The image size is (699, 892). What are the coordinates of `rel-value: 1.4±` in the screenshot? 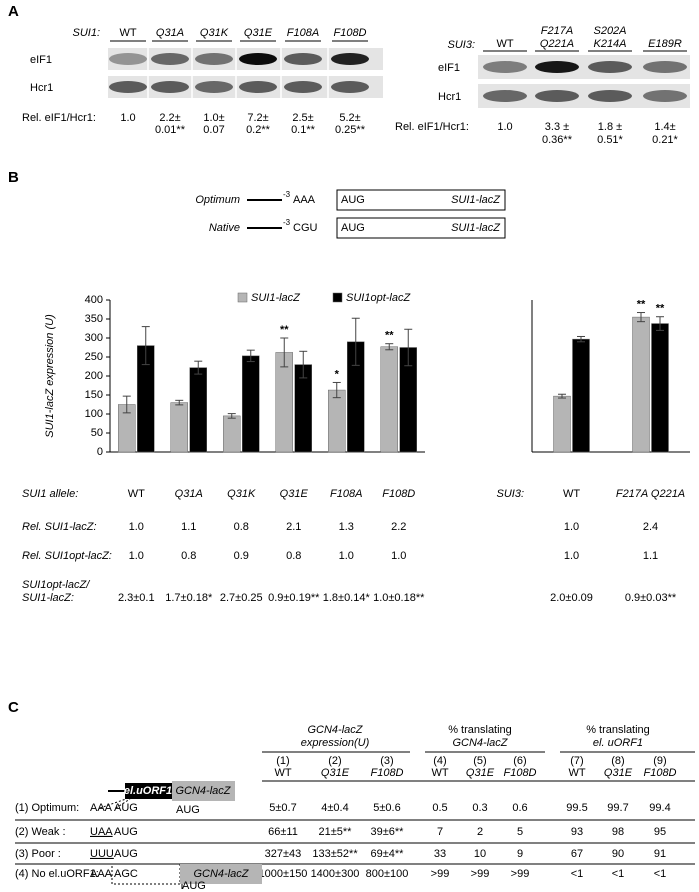 It's located at (664, 127).